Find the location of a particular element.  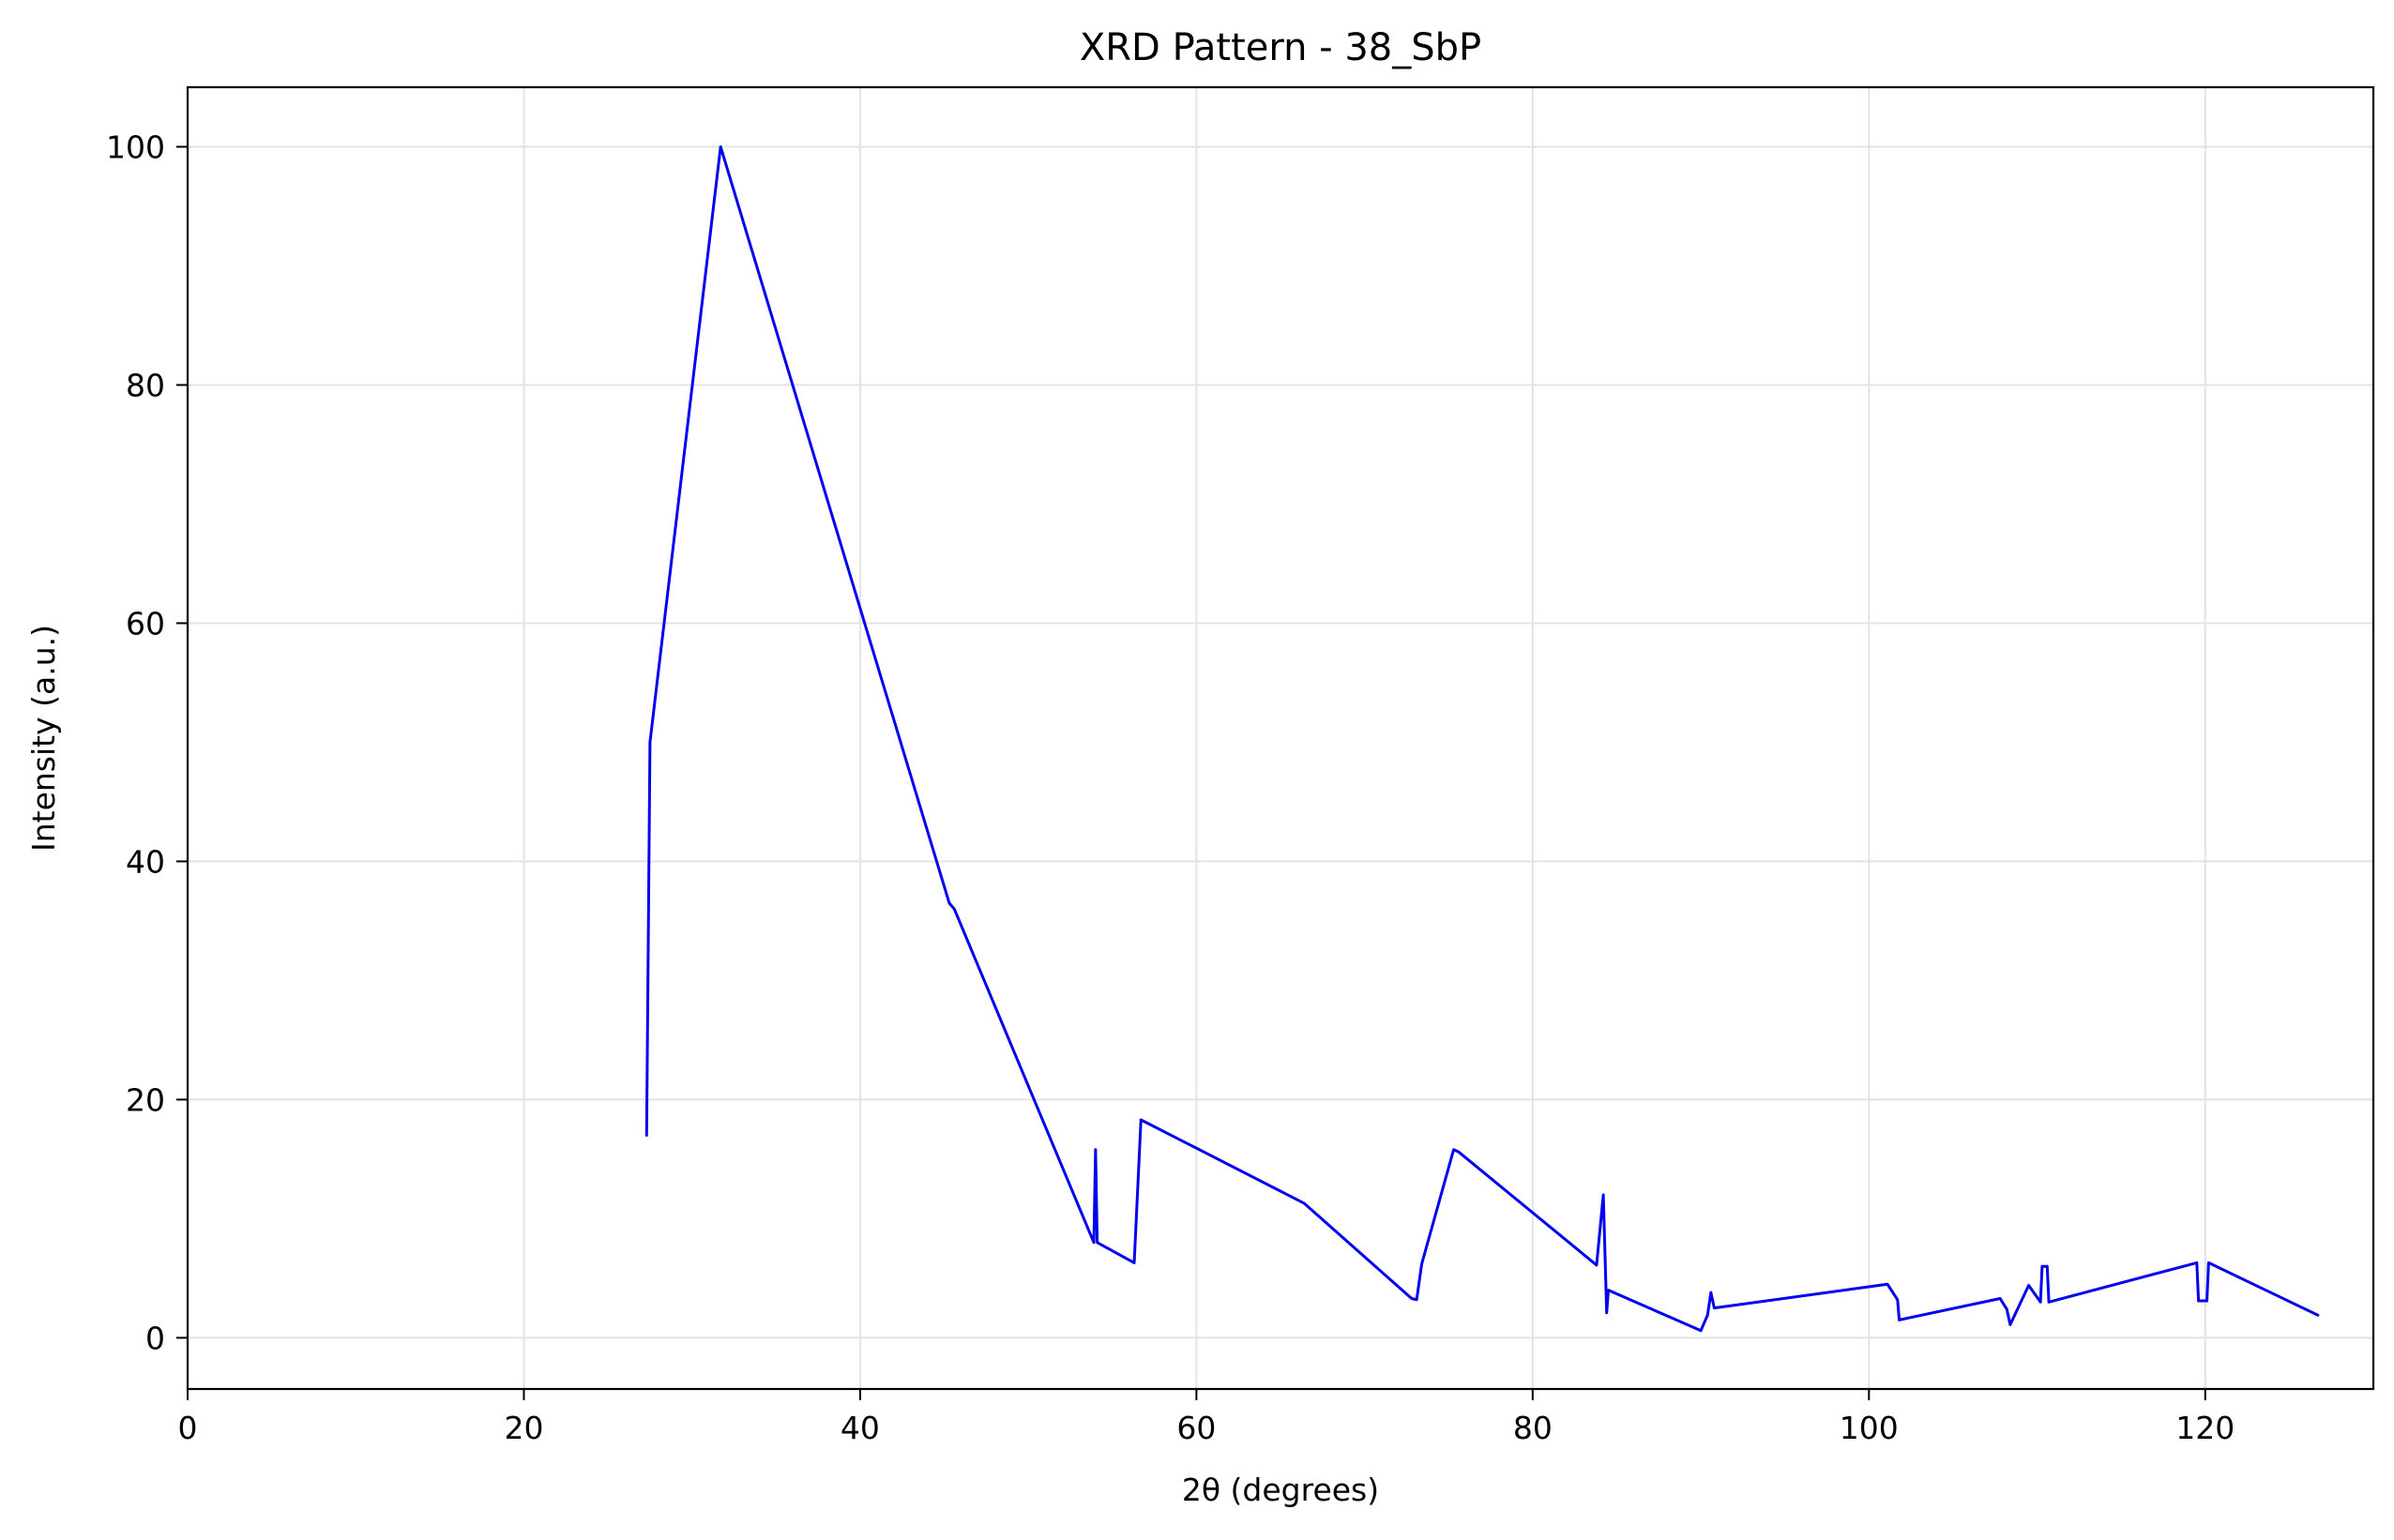

y-tick-label: 40 is located at coordinates (145, 861).